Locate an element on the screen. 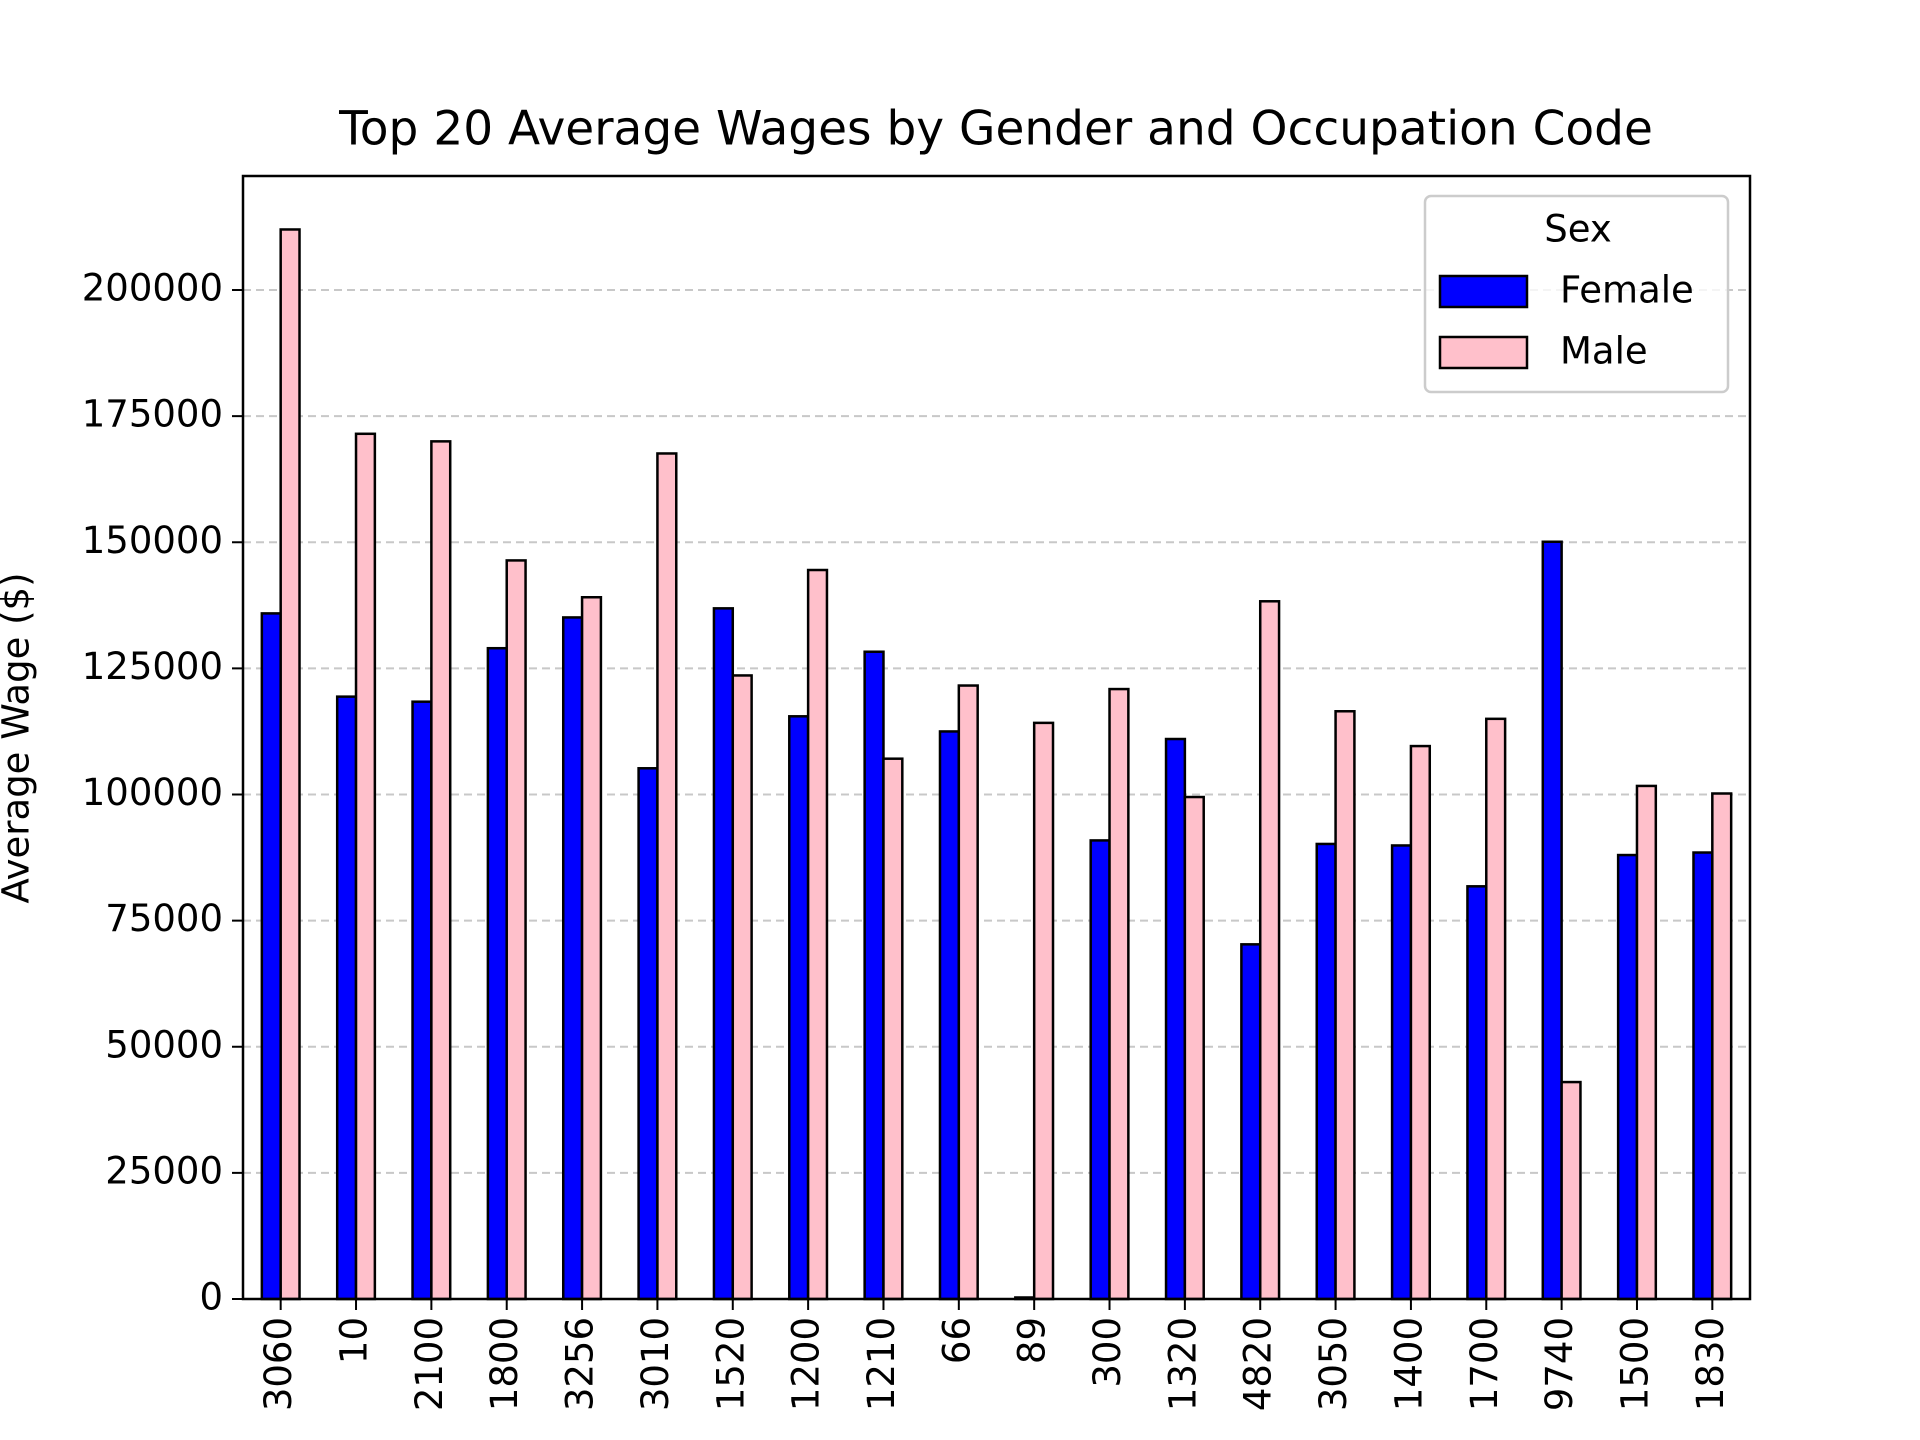 The height and width of the screenshot is (1440, 1920). y-tick-label: 0 is located at coordinates (211, 1297).